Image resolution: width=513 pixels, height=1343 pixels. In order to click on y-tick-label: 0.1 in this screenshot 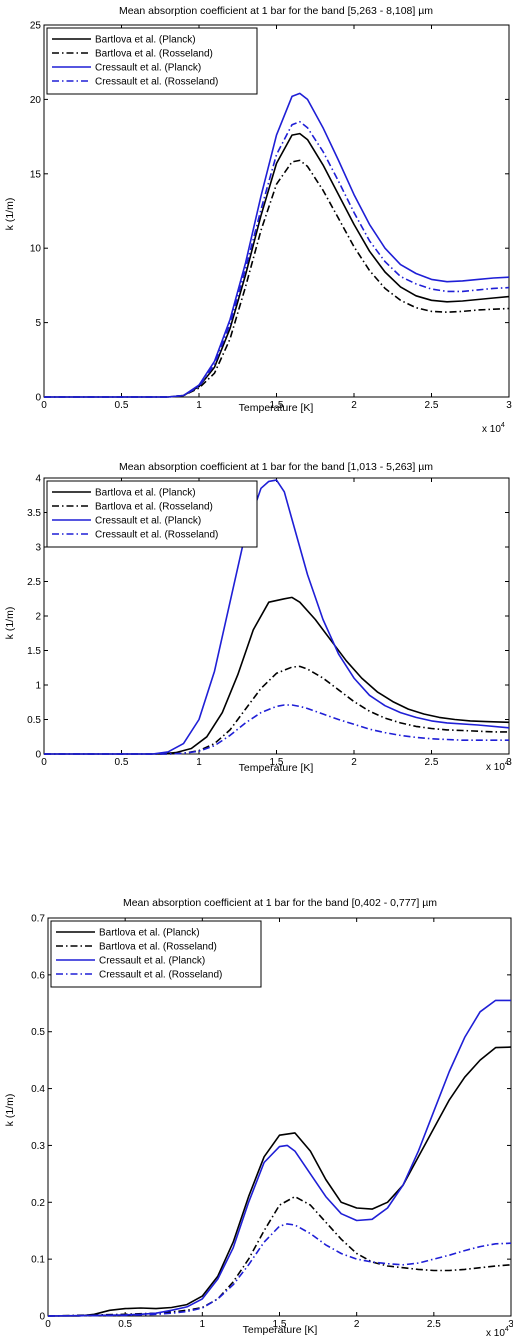, I will do `click(38, 1260)`.